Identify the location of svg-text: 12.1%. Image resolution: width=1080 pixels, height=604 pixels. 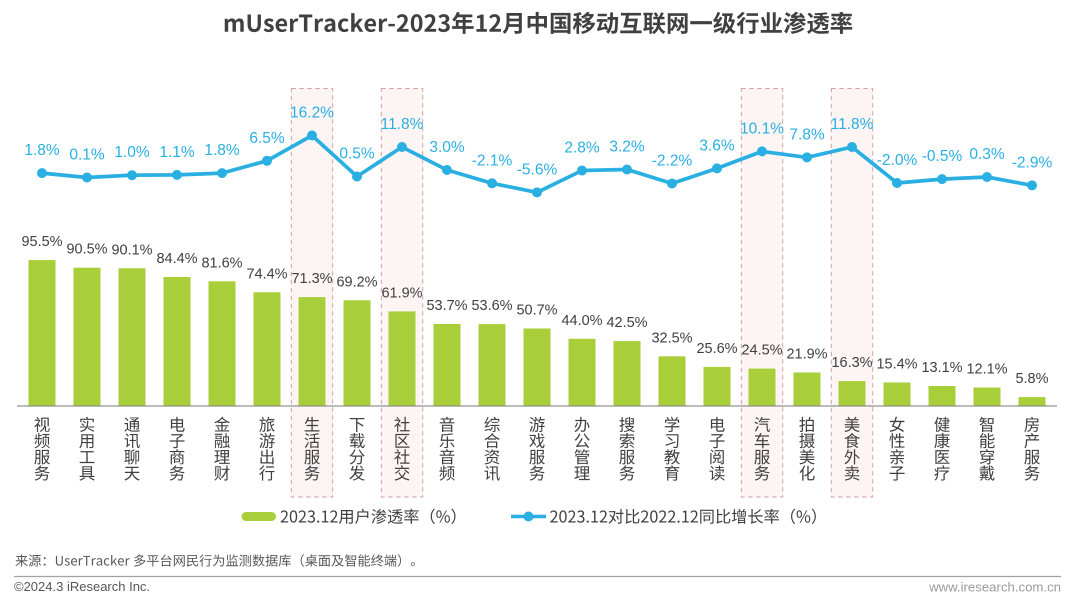
(986, 370).